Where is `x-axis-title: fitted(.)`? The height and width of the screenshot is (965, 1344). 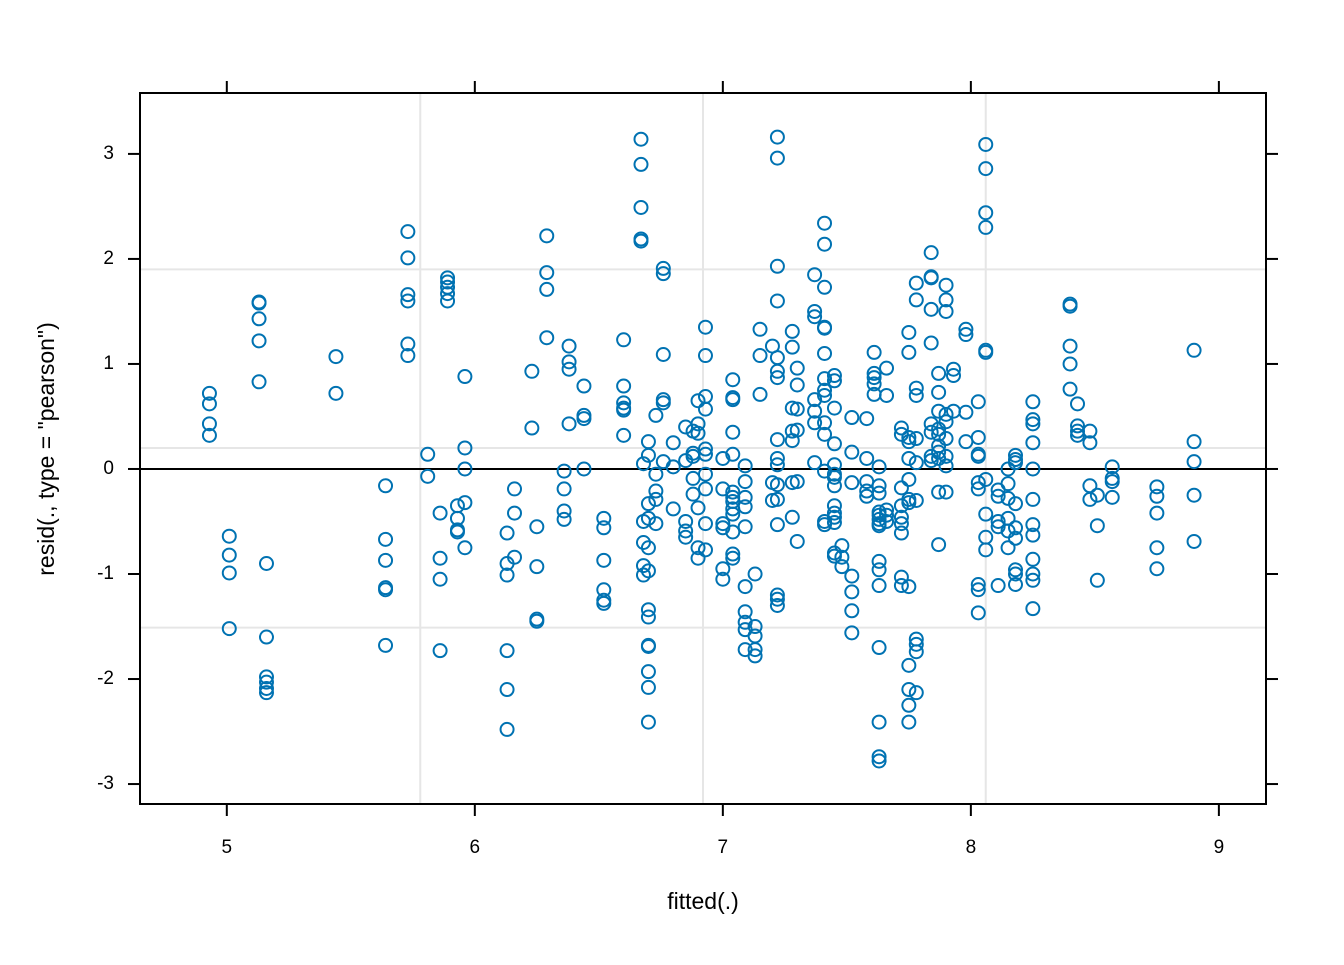
x-axis-title: fitted(.) is located at coordinates (703, 901).